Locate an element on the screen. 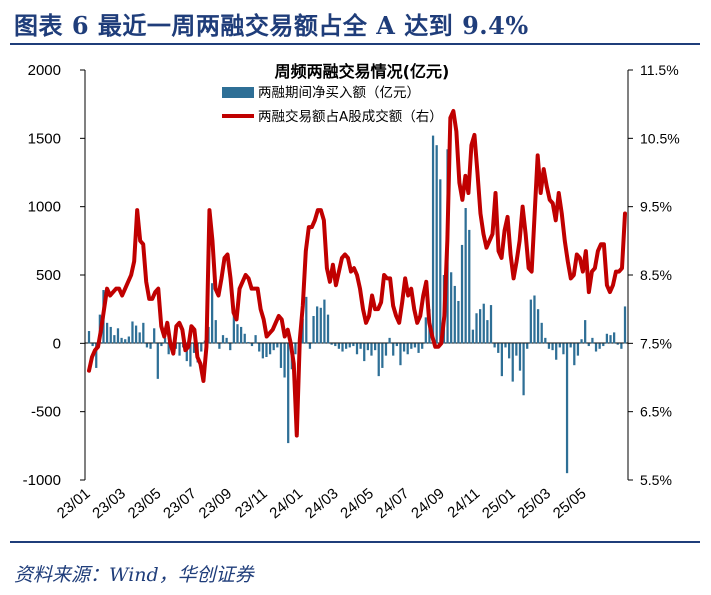 Image resolution: width=711 pixels, height=595 pixels. legend-swatch-bar is located at coordinates (238, 92).